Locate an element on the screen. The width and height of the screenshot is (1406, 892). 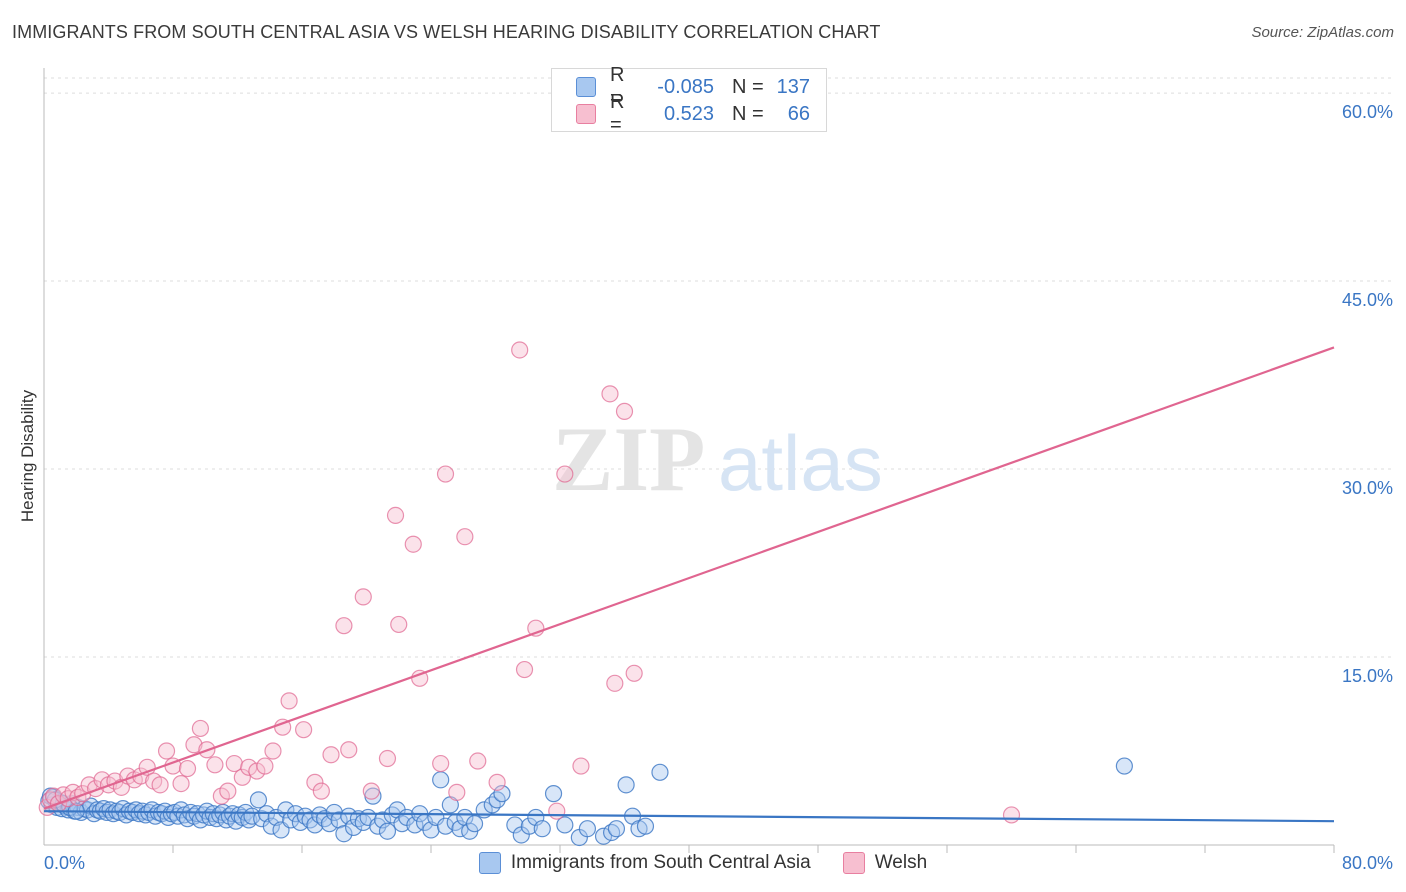
legend-swatch-blue is located at coordinates (586, 87).